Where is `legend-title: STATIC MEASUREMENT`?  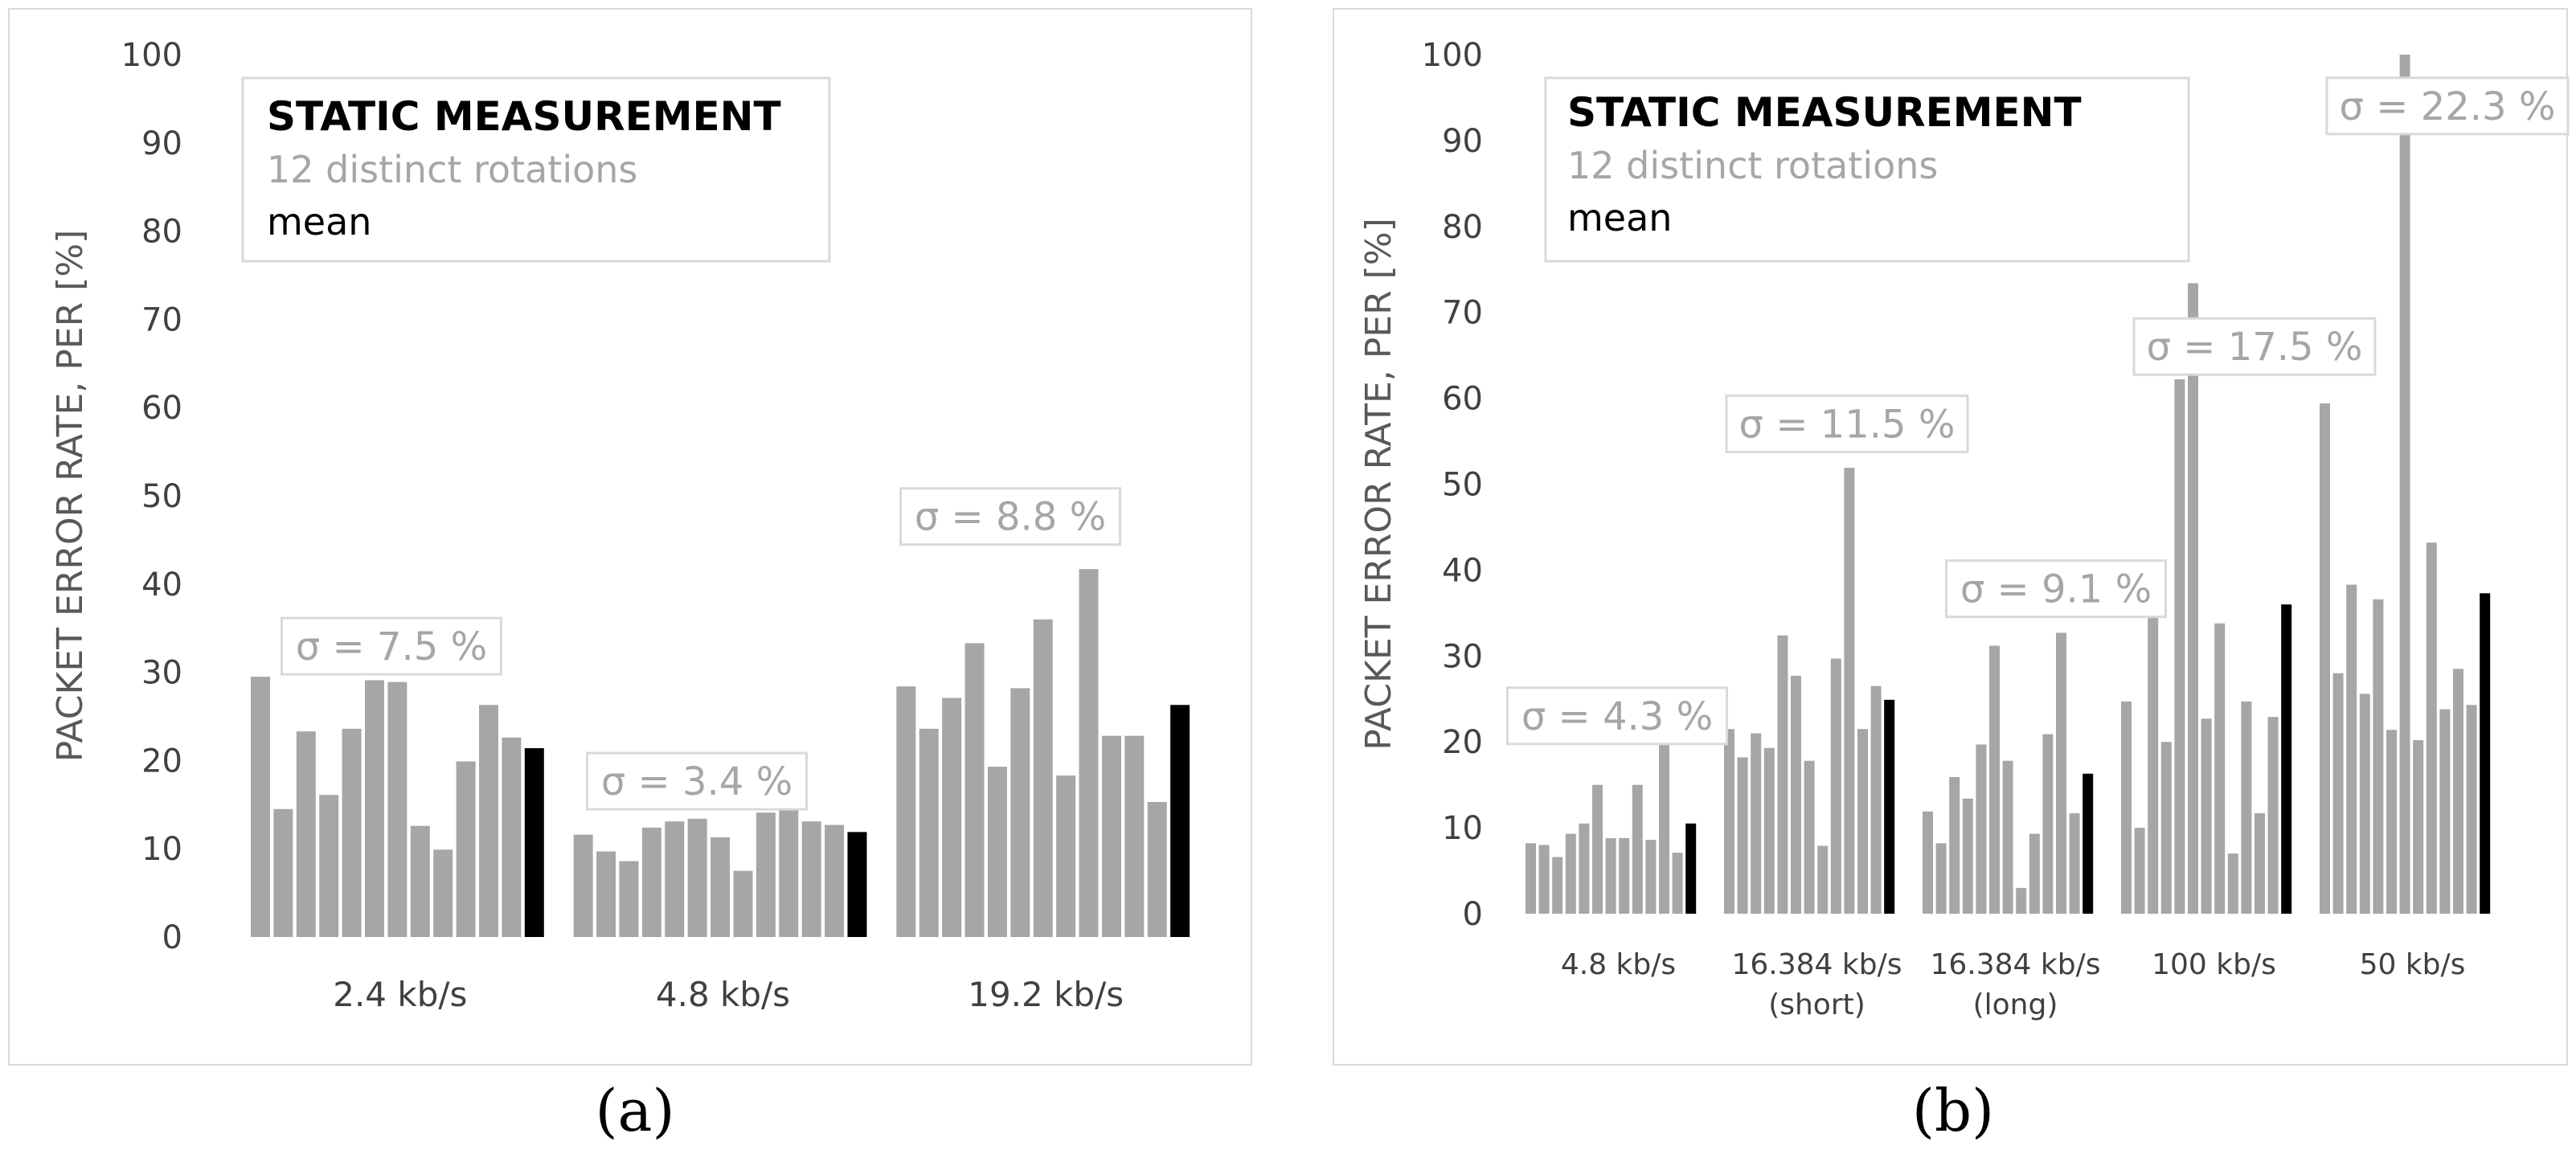
legend-title: STATIC MEASUREMENT is located at coordinates (524, 116).